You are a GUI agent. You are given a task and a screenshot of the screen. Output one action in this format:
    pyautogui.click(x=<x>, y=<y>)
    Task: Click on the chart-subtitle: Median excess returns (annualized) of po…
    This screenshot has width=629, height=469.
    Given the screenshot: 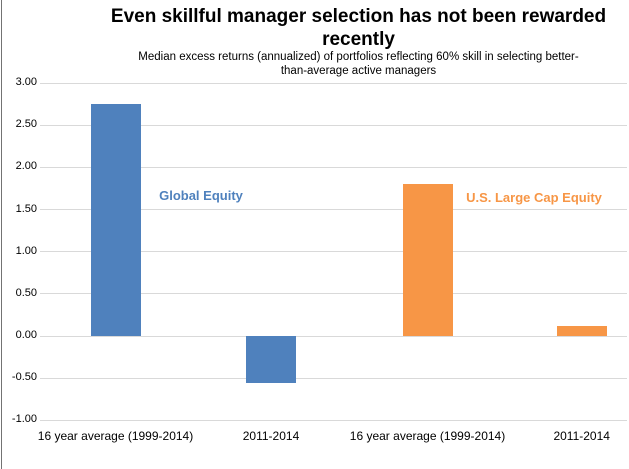 What is the action you would take?
    pyautogui.click(x=358, y=64)
    